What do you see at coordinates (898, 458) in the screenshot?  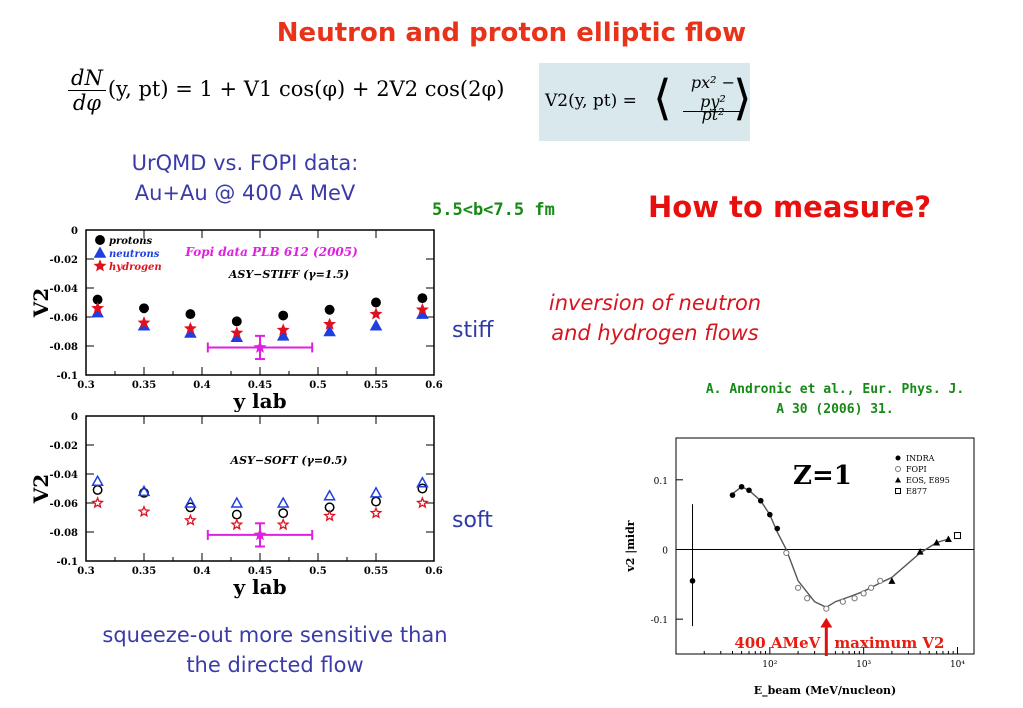 I see `legend-marker-indra` at bounding box center [898, 458].